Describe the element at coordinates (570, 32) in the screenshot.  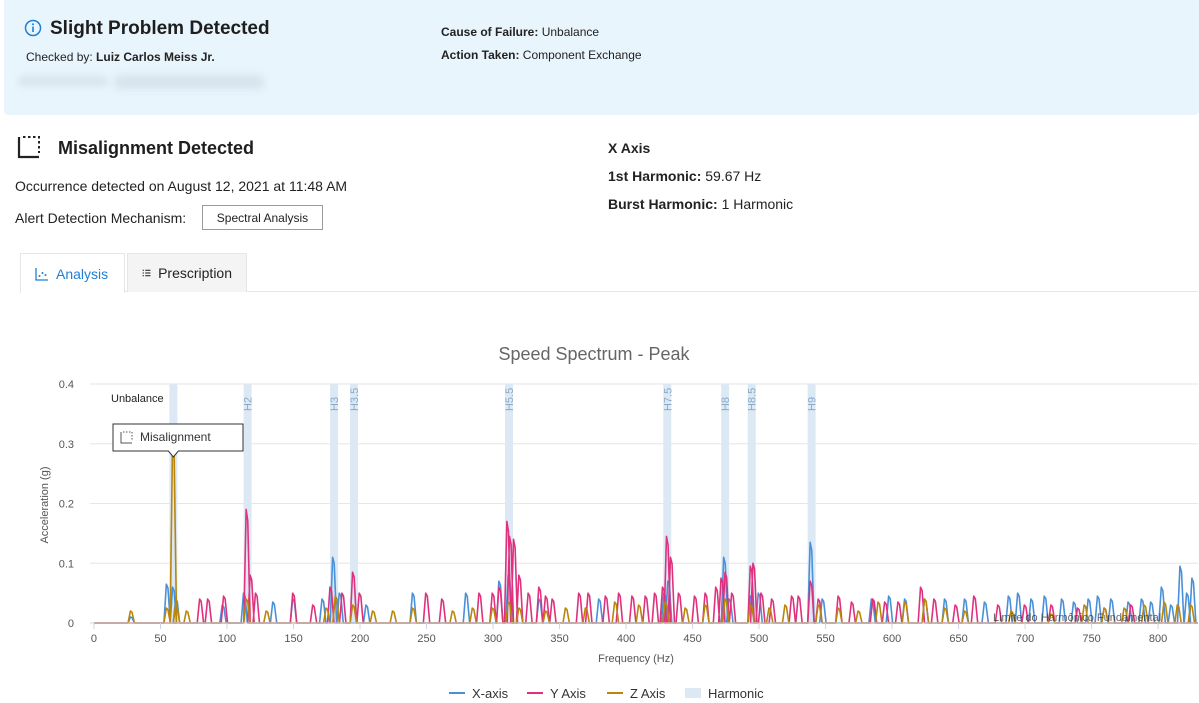
I see `cause-value: Unbalance` at that location.